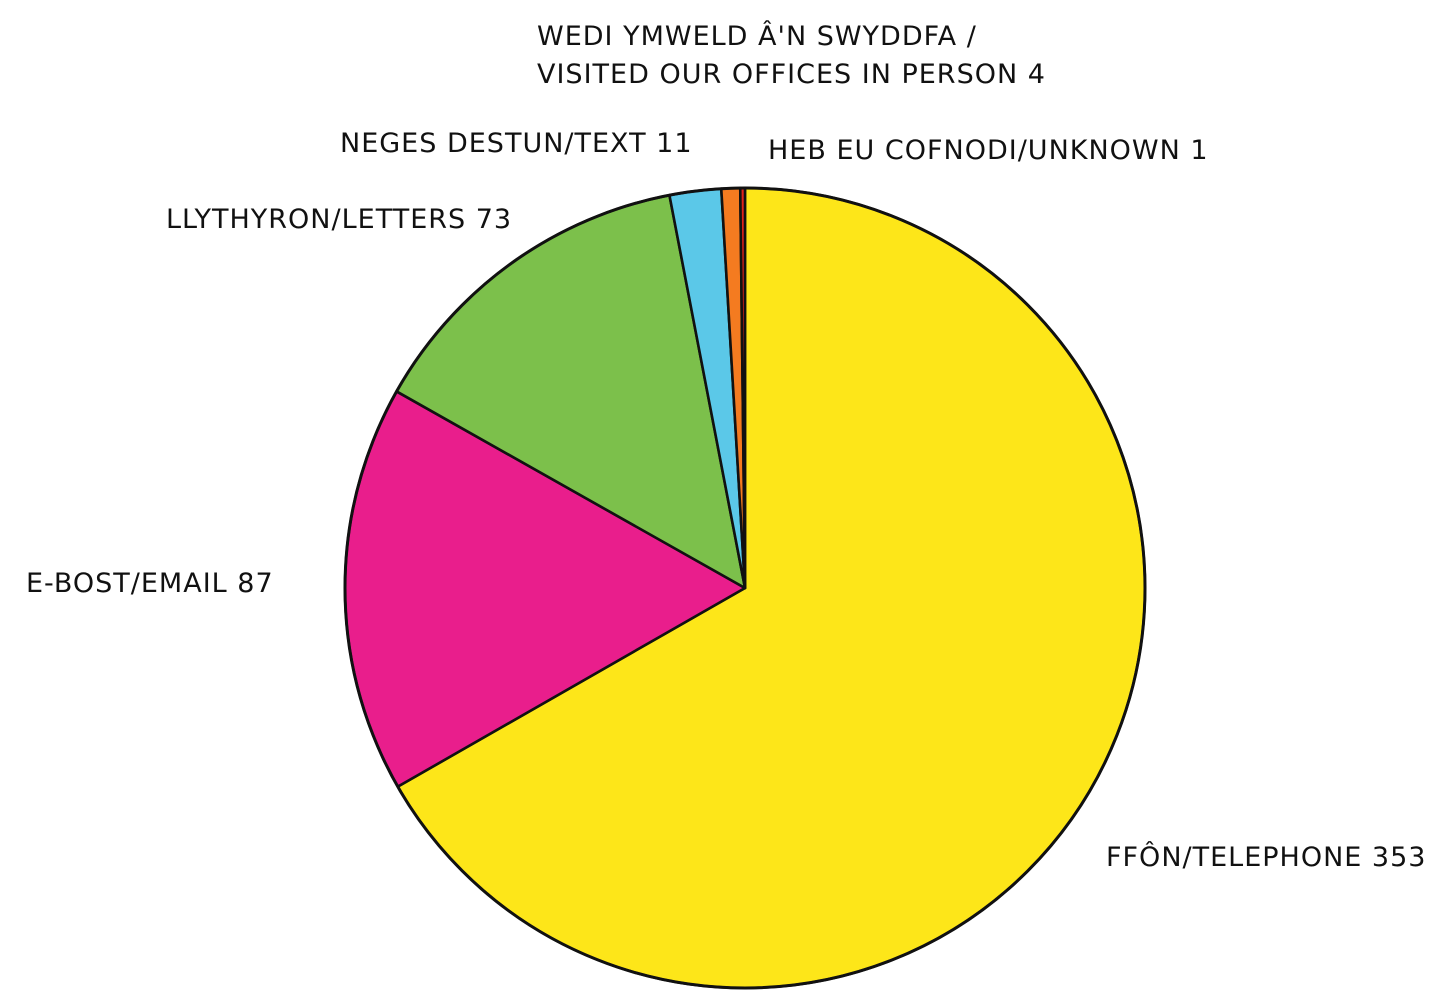 The width and height of the screenshot is (1439, 994). What do you see at coordinates (1266, 857) in the screenshot?
I see `slice-label-telephone: FFÔN/TELEPHONE 353` at bounding box center [1266, 857].